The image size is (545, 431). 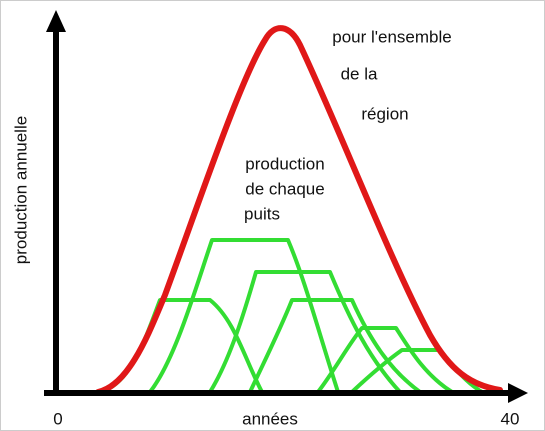 What do you see at coordinates (57, 418) in the screenshot?
I see `x-start-label: 0` at bounding box center [57, 418].